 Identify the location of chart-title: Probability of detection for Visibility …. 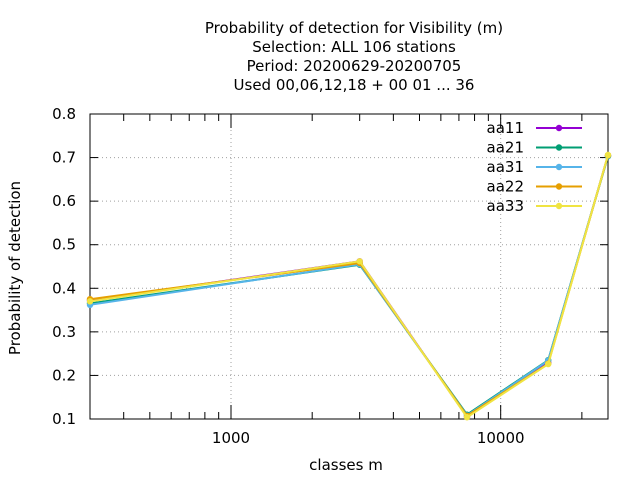
(354, 56).